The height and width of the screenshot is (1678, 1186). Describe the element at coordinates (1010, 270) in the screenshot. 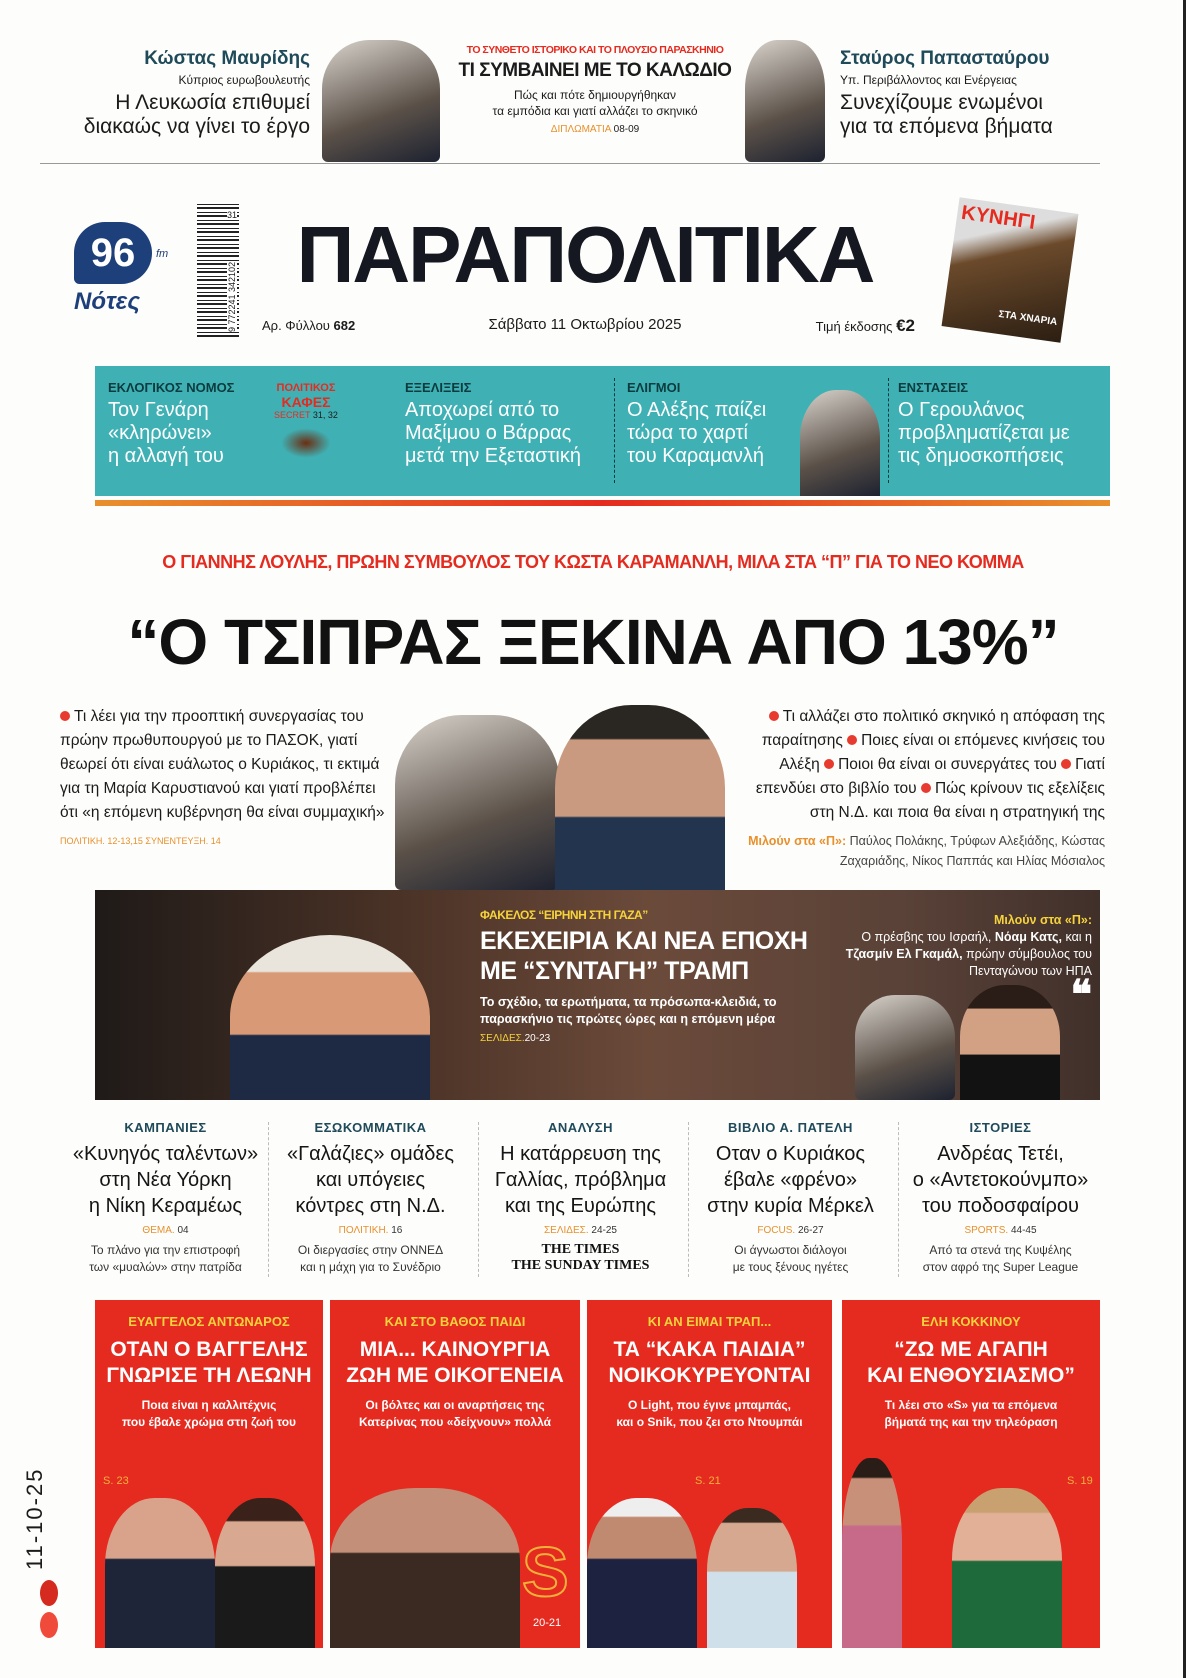

I see `magazine-cover: ΚΥΝΗΓΙ ΣΤΑ ΧΝΑΡΙΑ` at that location.